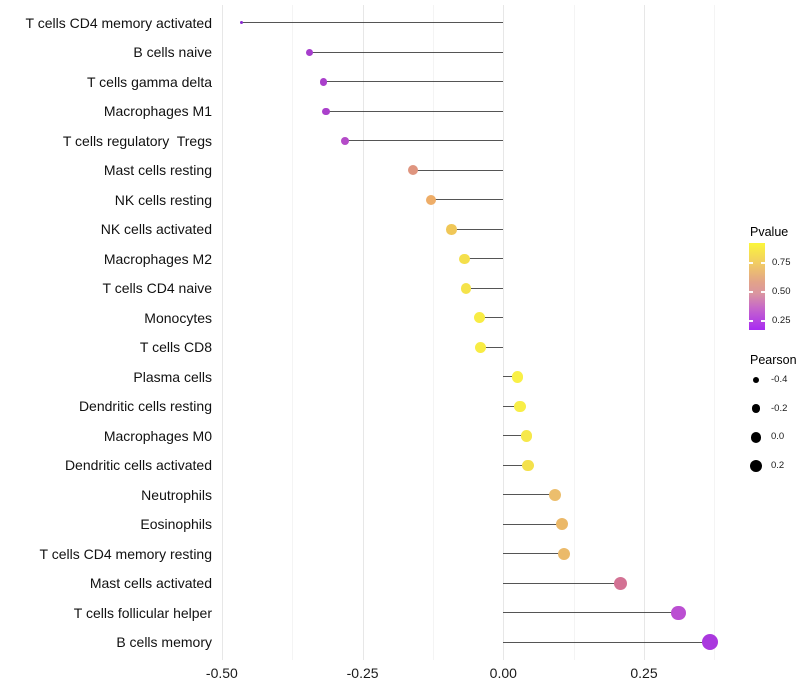  Describe the element at coordinates (778, 437) in the screenshot. I see `size-legend-label: 0.0` at that location.